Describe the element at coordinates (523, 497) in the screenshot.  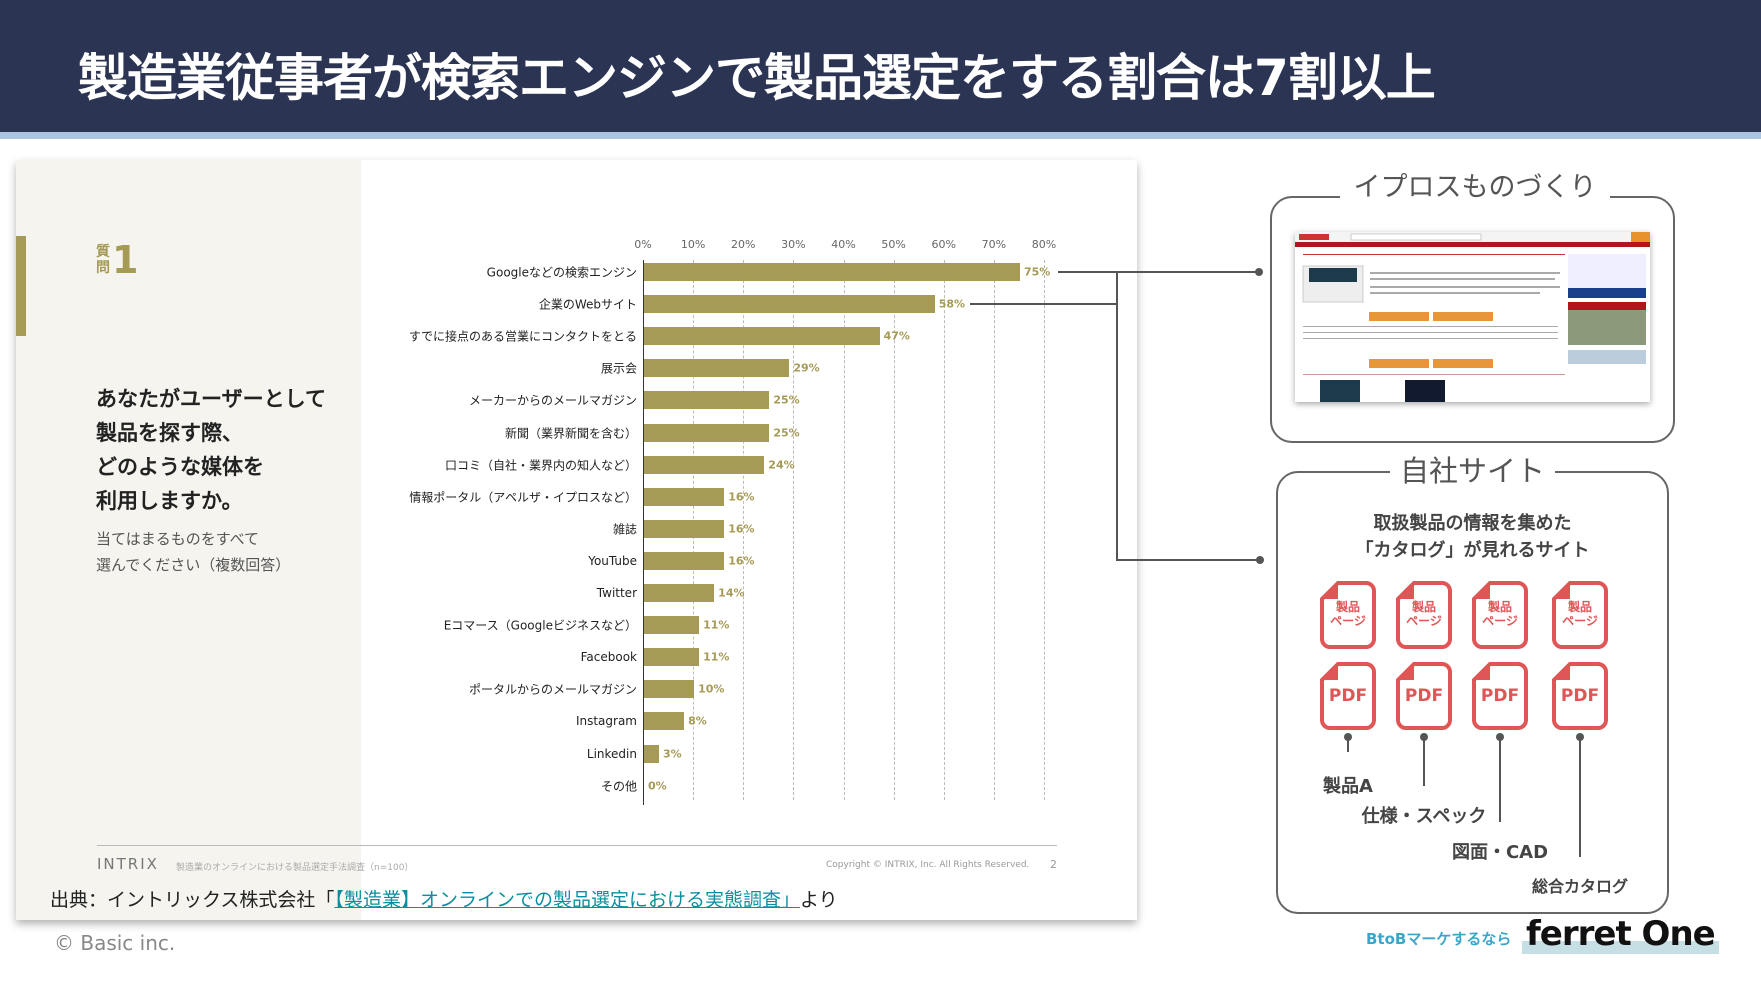
I see `category-label: 情報ポータル（アペルザ・イプロスなど）` at that location.